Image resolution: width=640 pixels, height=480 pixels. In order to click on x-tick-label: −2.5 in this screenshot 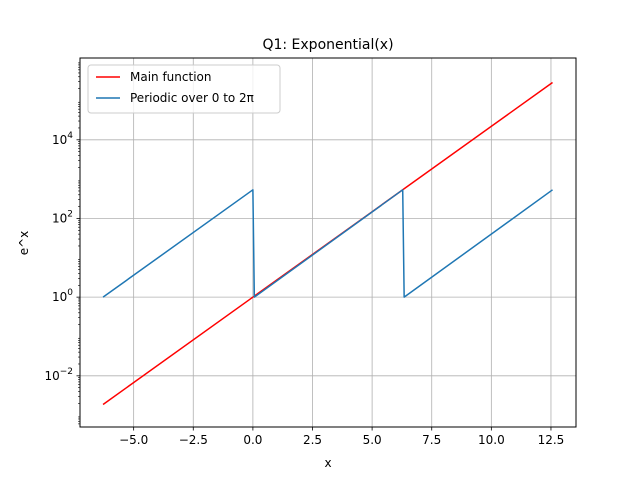, I will do `click(193, 440)`.